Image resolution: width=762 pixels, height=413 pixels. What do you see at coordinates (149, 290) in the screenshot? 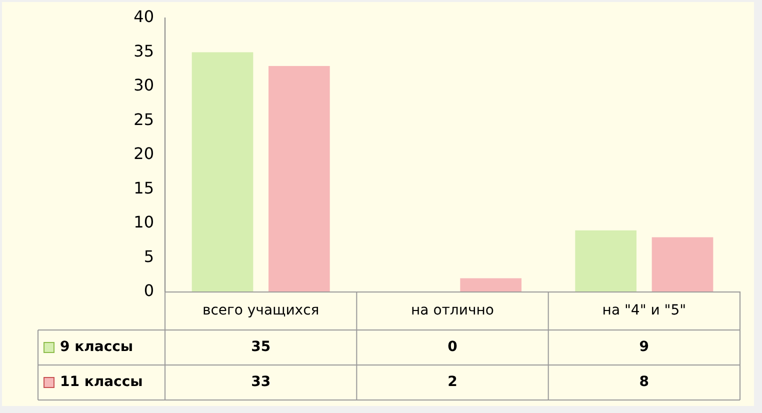
I see `y-tick-label: 0` at bounding box center [149, 290].